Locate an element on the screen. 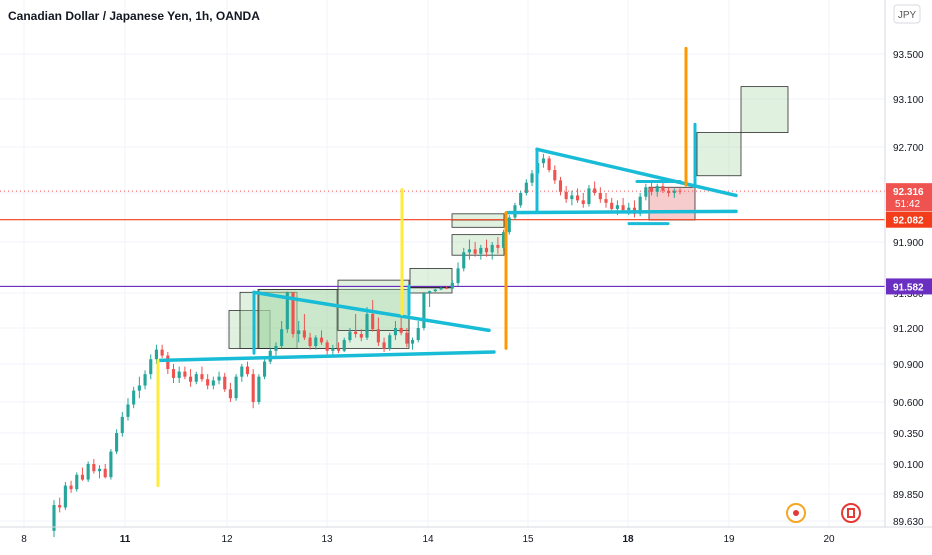 This screenshot has height=555, width=932. time-tick-label: 13 is located at coordinates (327, 539).